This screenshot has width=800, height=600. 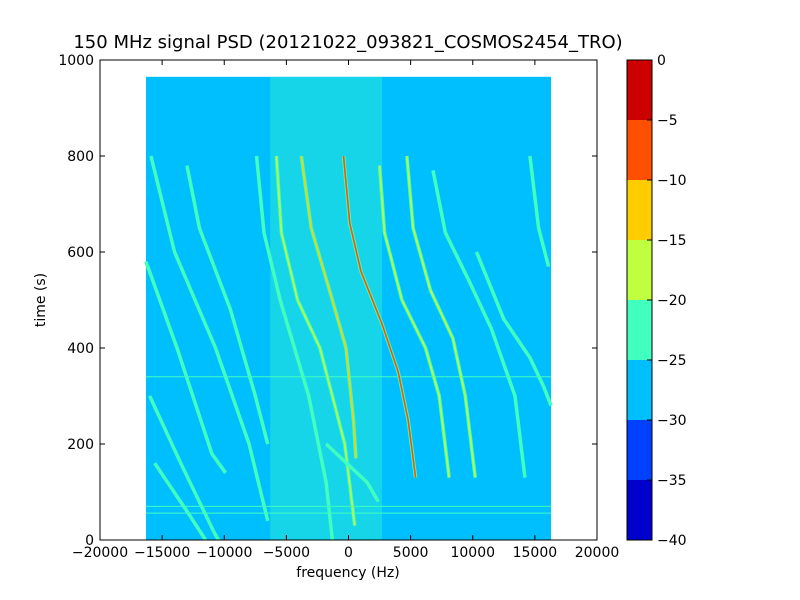 I want to click on y-tick-label: 400, so click(x=80, y=349).